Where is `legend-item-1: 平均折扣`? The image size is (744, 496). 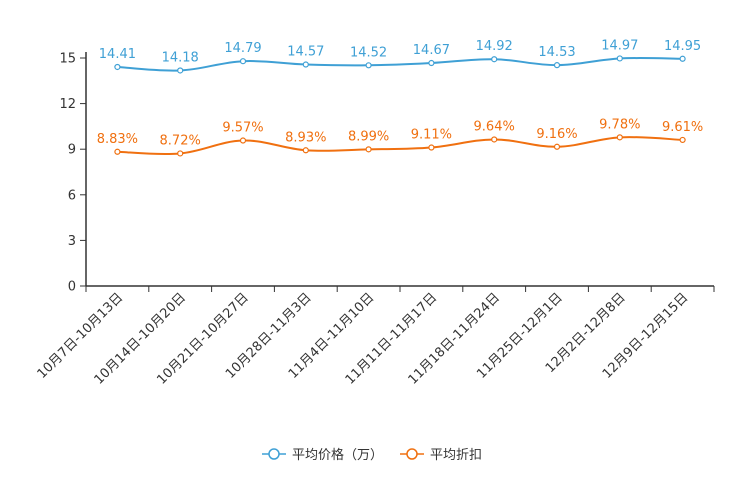 legend-item-1: 平均折扣 is located at coordinates (441, 455).